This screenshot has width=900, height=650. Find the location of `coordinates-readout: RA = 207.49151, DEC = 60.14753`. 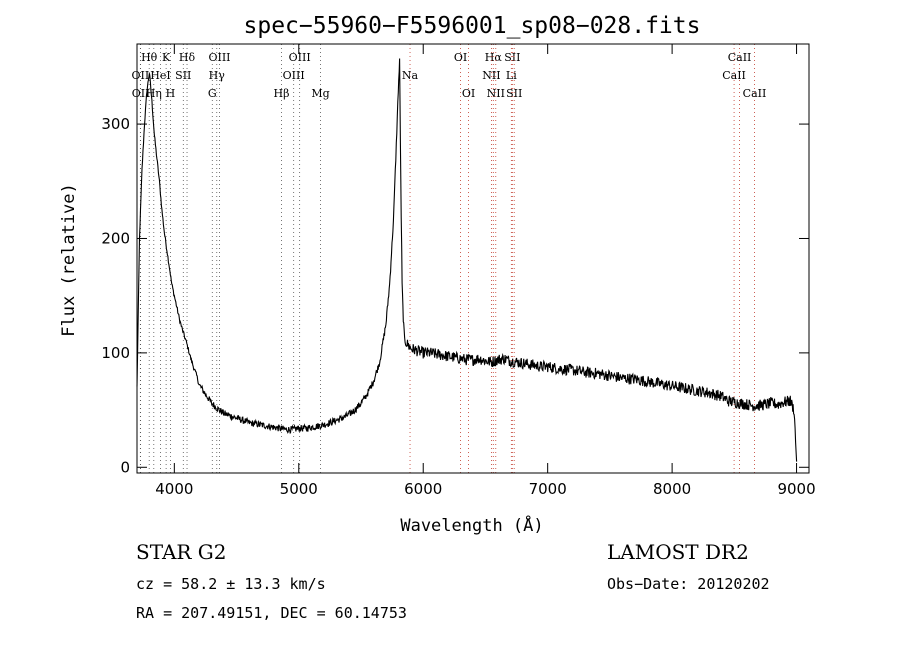

coordinates-readout: RA = 207.49151, DEC = 60.14753 is located at coordinates (271, 613).